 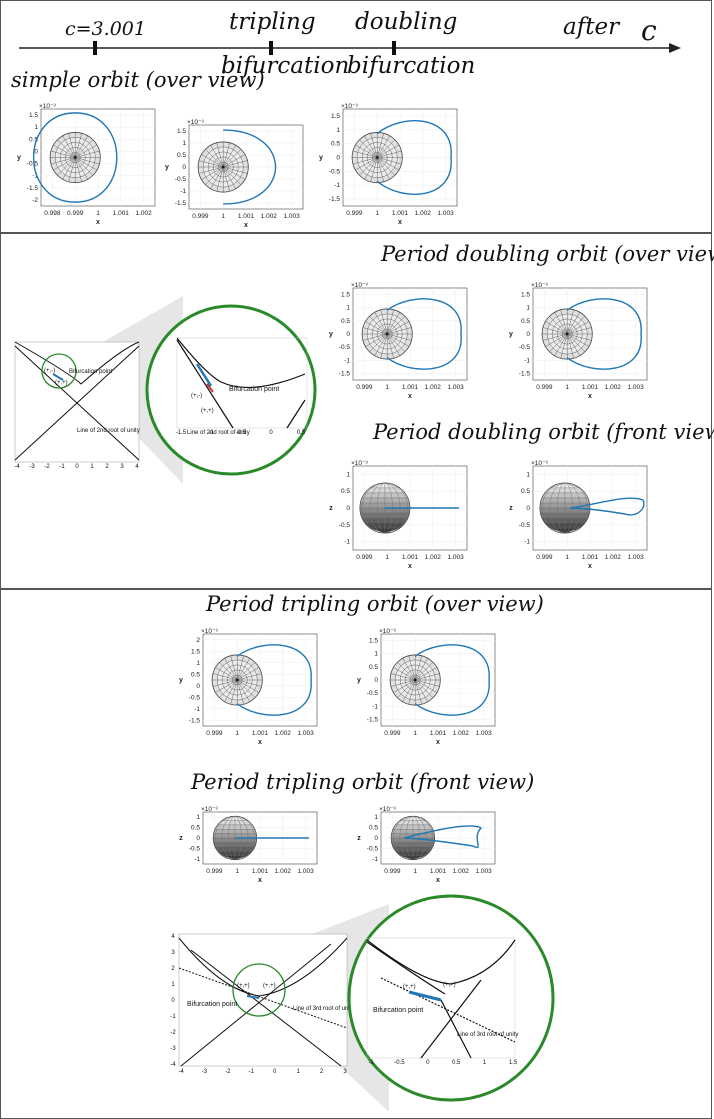 What do you see at coordinates (269, 986) in the screenshot?
I see `small3-pp-label-2: (+,+)` at bounding box center [269, 986].